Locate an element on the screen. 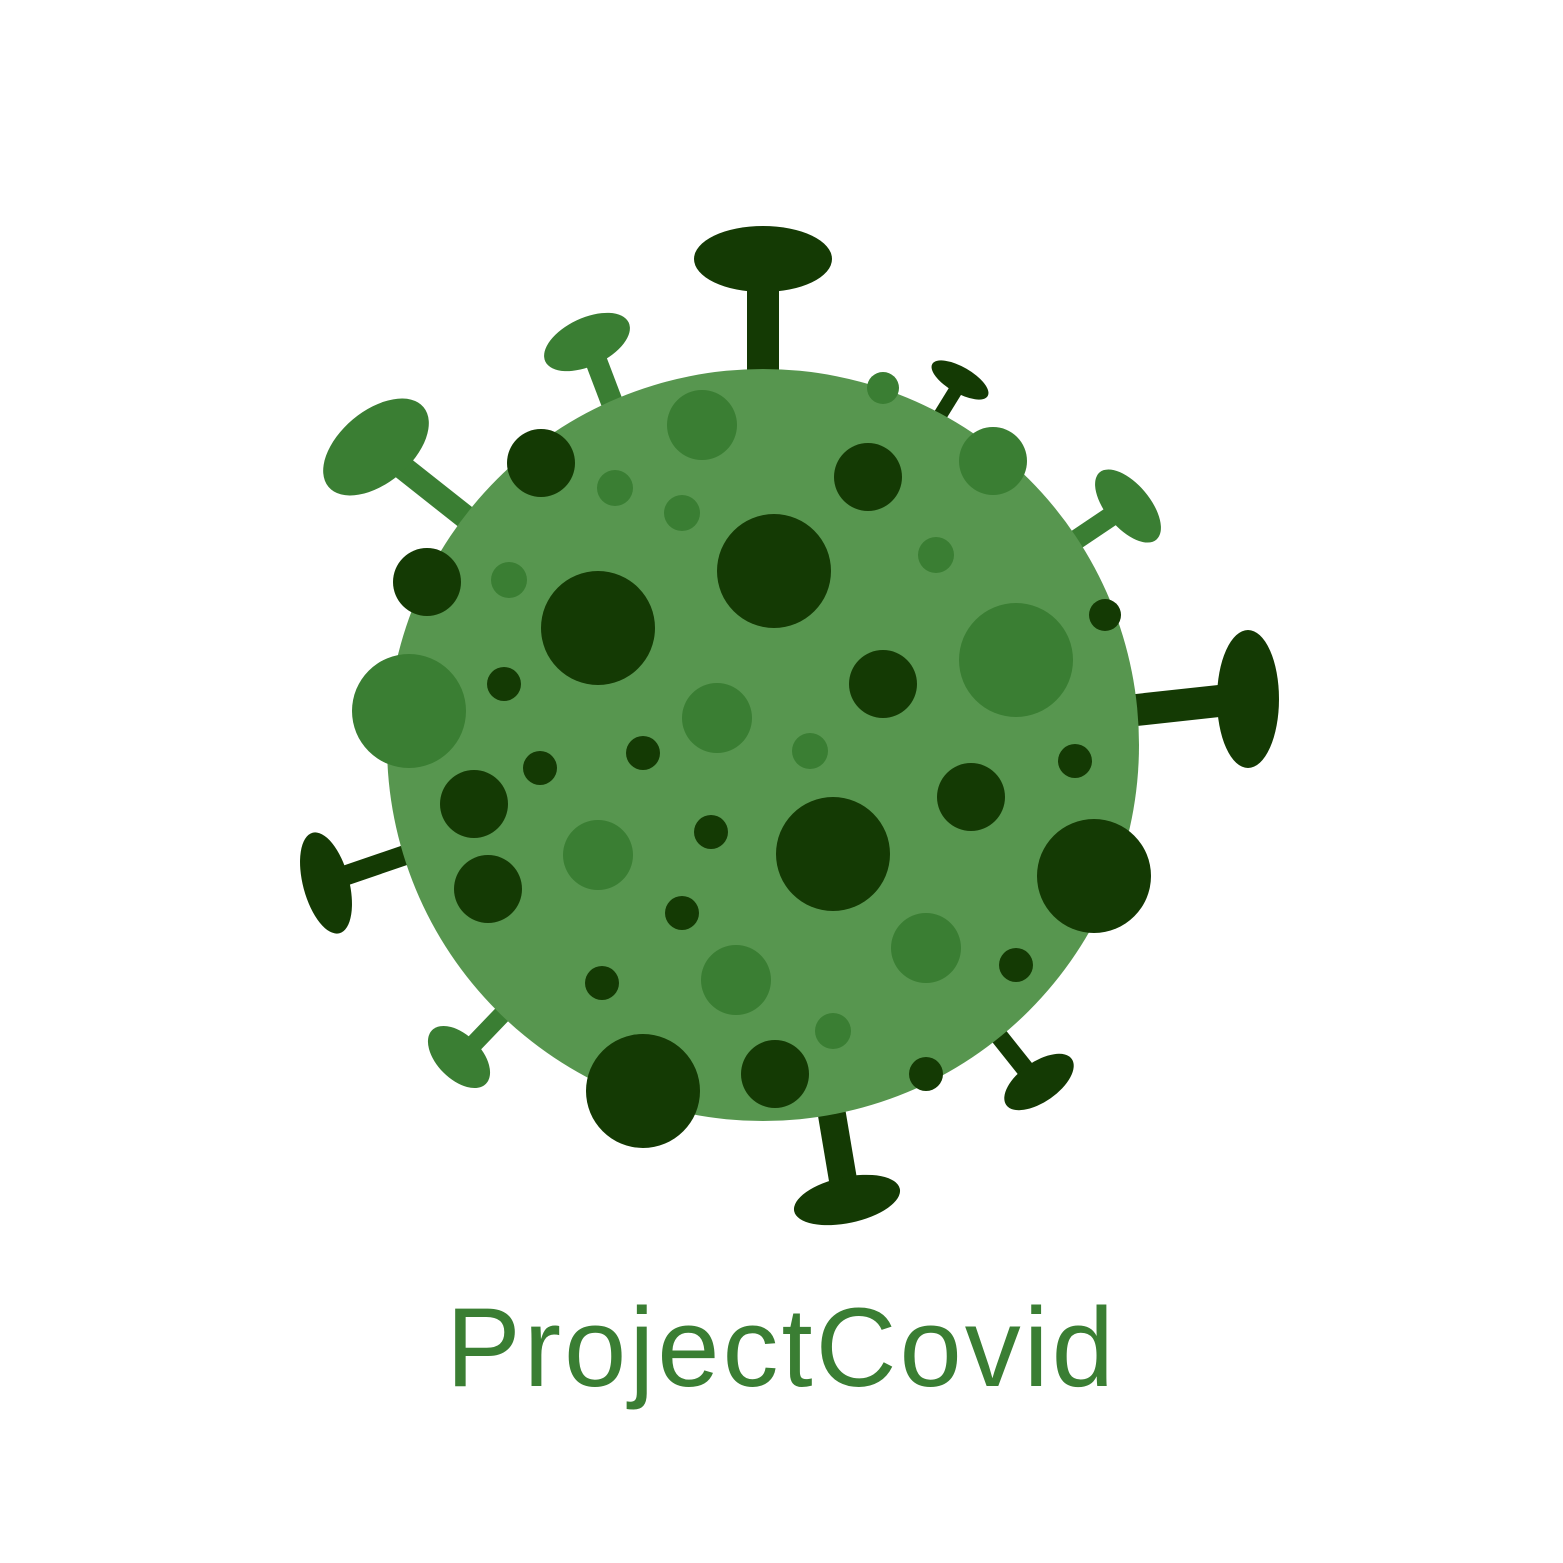 The width and height of the screenshot is (1563, 1563). logo-wordmark: ProjectCovid is located at coordinates (781, 1347).